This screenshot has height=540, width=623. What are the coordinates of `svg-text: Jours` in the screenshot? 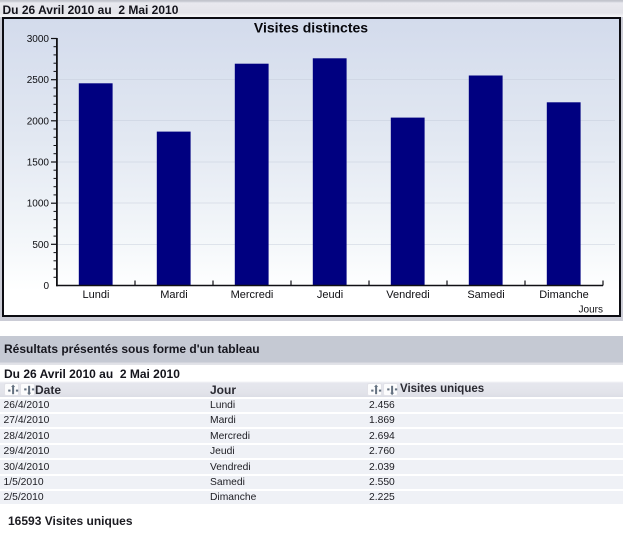 It's located at (591, 310).